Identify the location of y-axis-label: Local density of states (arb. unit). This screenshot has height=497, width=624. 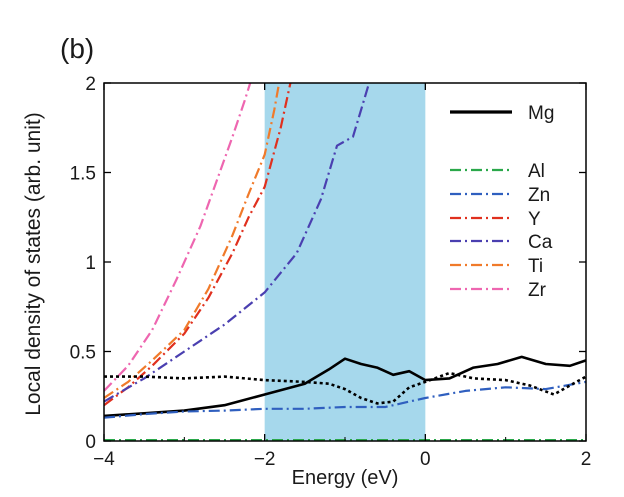
(33, 264).